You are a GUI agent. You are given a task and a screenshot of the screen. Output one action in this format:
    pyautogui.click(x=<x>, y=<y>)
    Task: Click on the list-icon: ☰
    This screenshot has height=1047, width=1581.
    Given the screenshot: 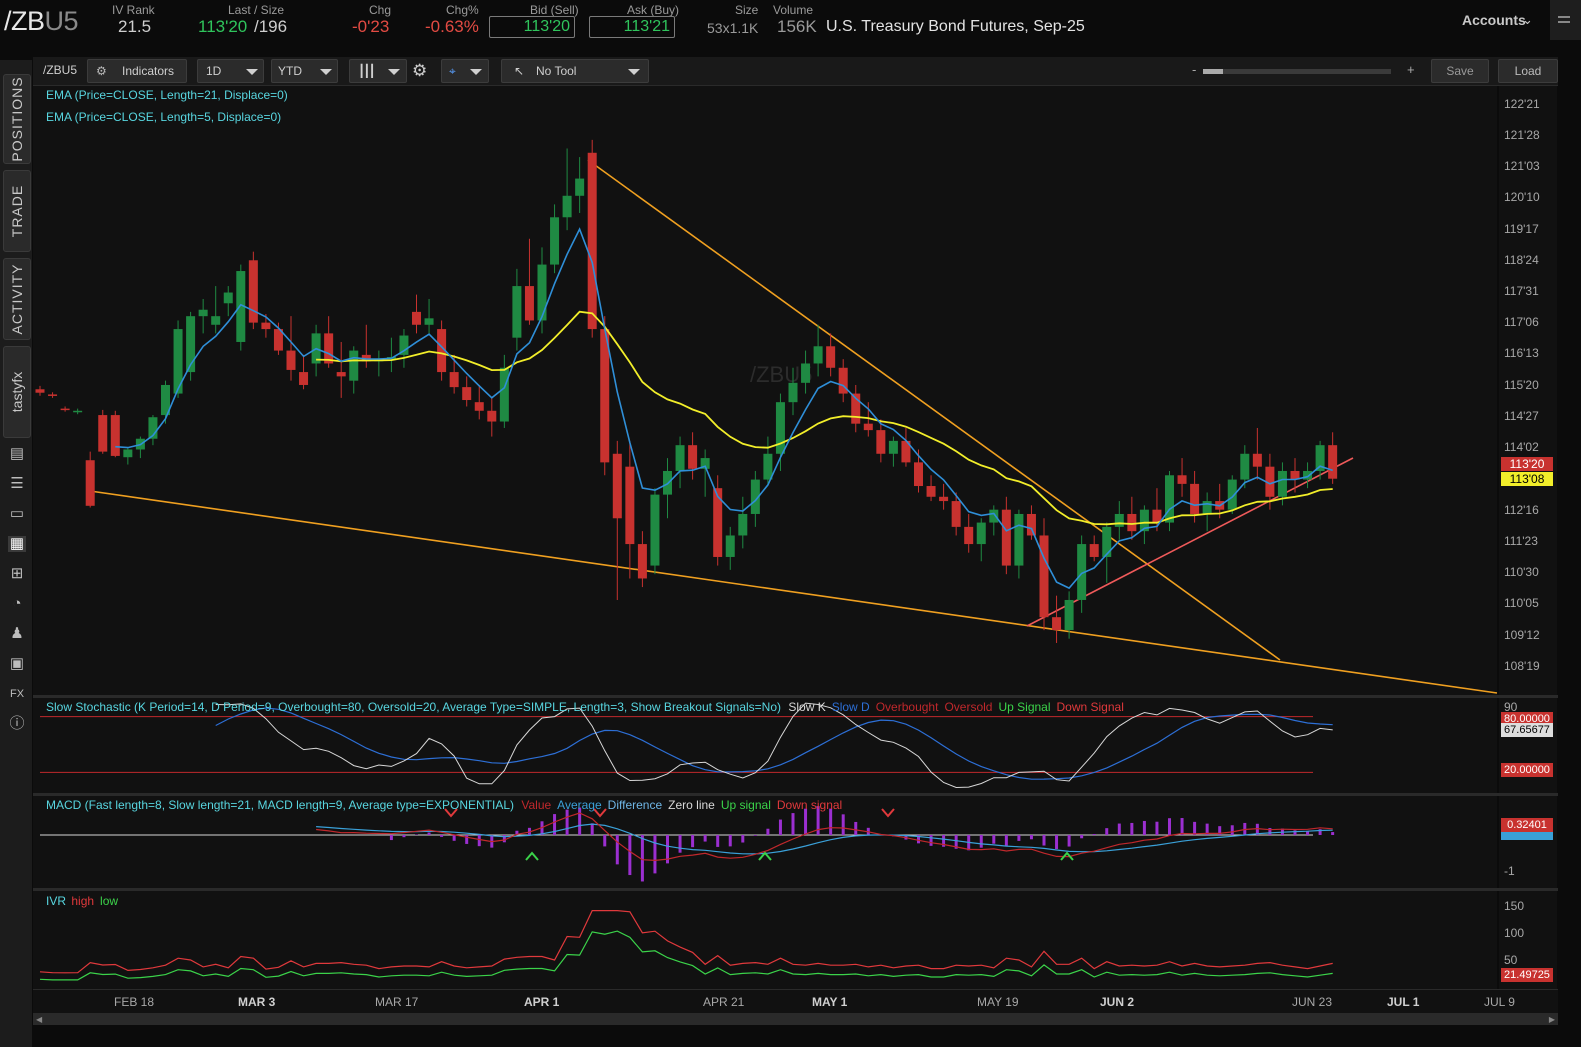 What is the action you would take?
    pyautogui.click(x=17, y=483)
    